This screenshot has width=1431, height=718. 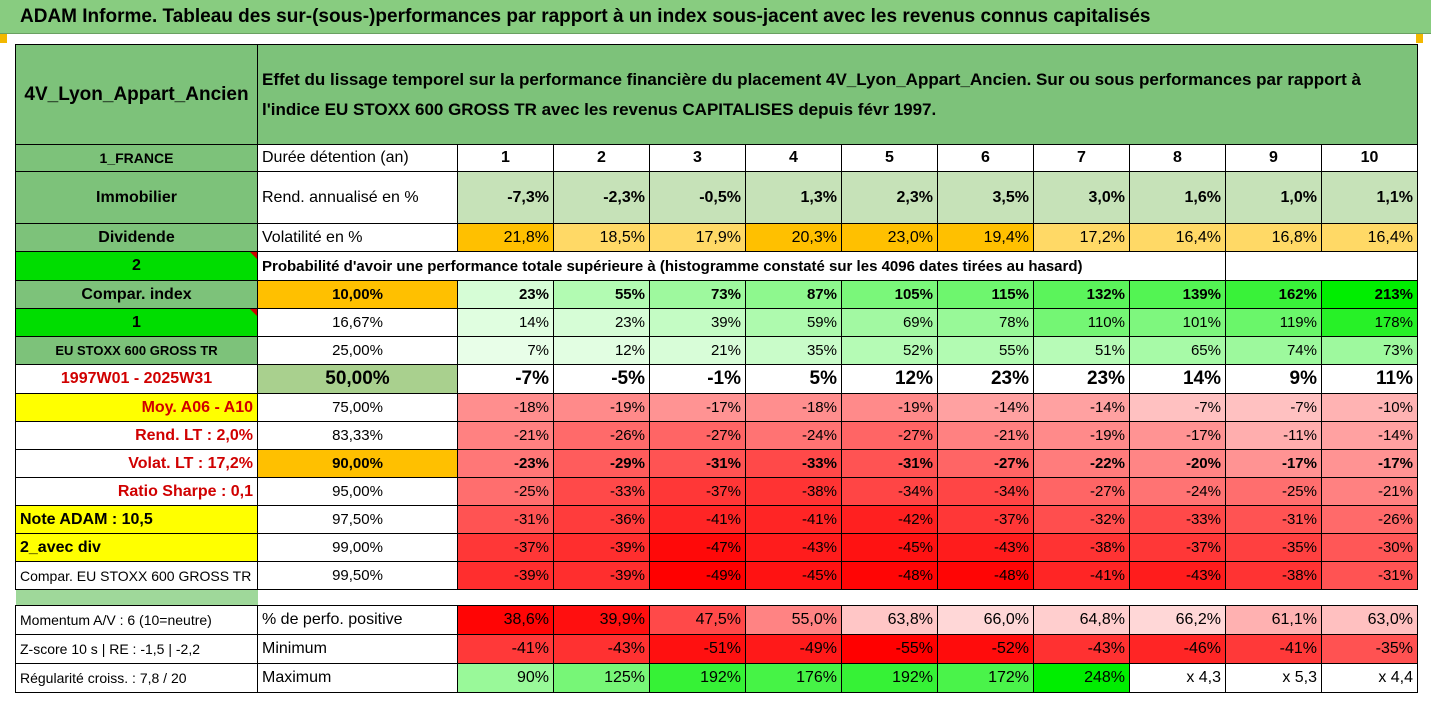 What do you see at coordinates (1081, 322) in the screenshot?
I see `quantile-value: 110%` at bounding box center [1081, 322].